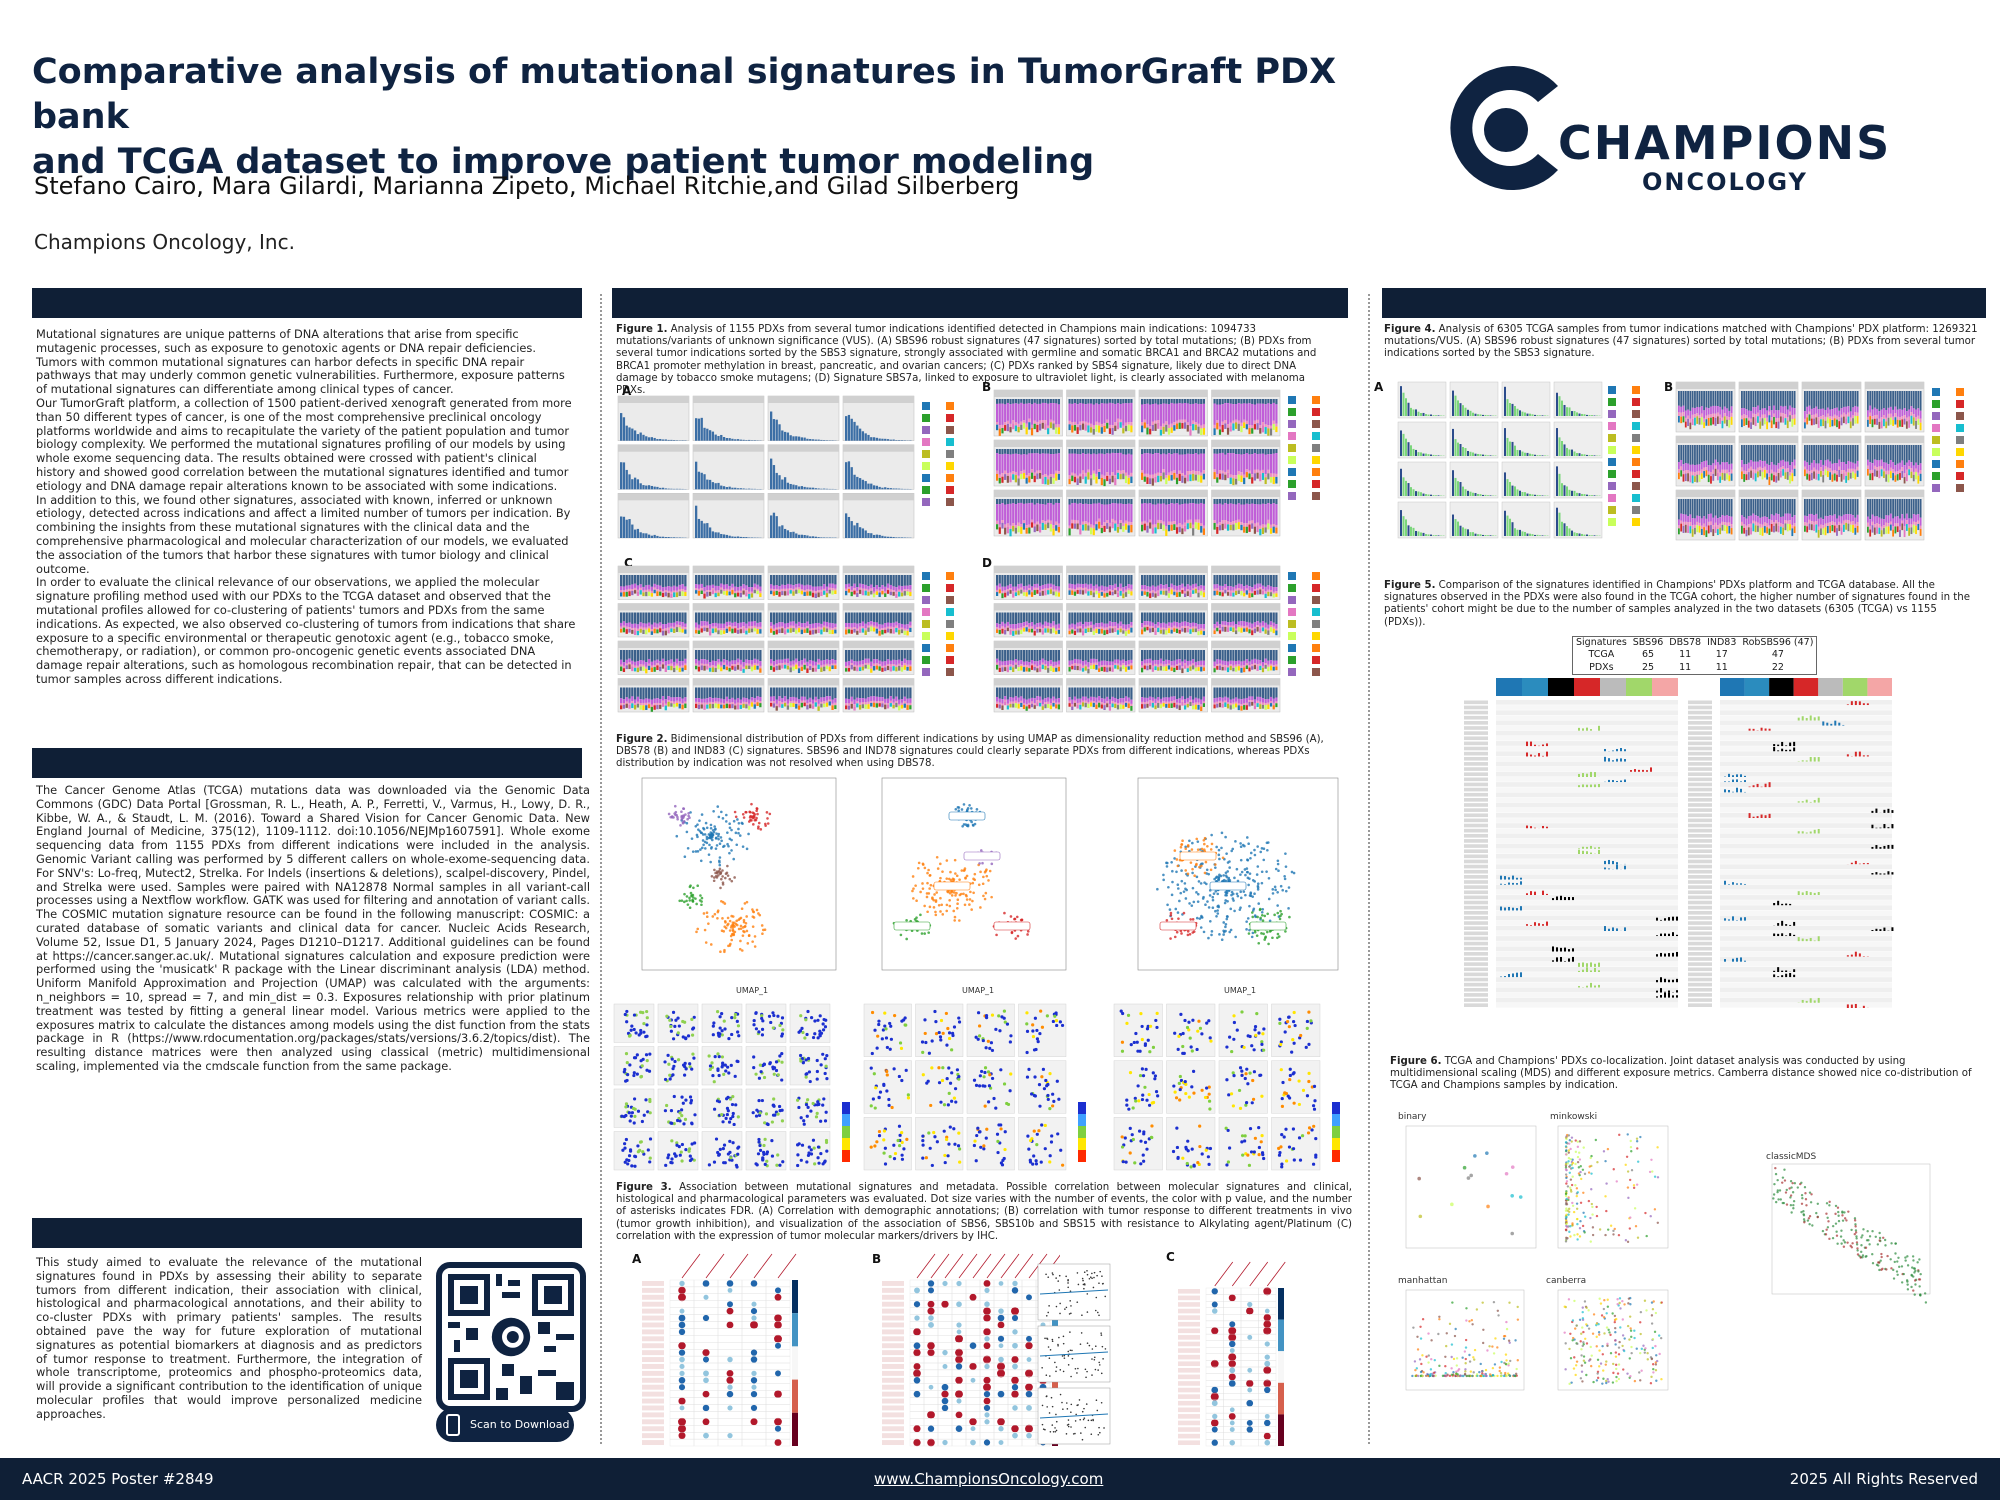  Describe the element at coordinates (307, 1233) in the screenshot. I see `section-bar-conclusion` at that location.